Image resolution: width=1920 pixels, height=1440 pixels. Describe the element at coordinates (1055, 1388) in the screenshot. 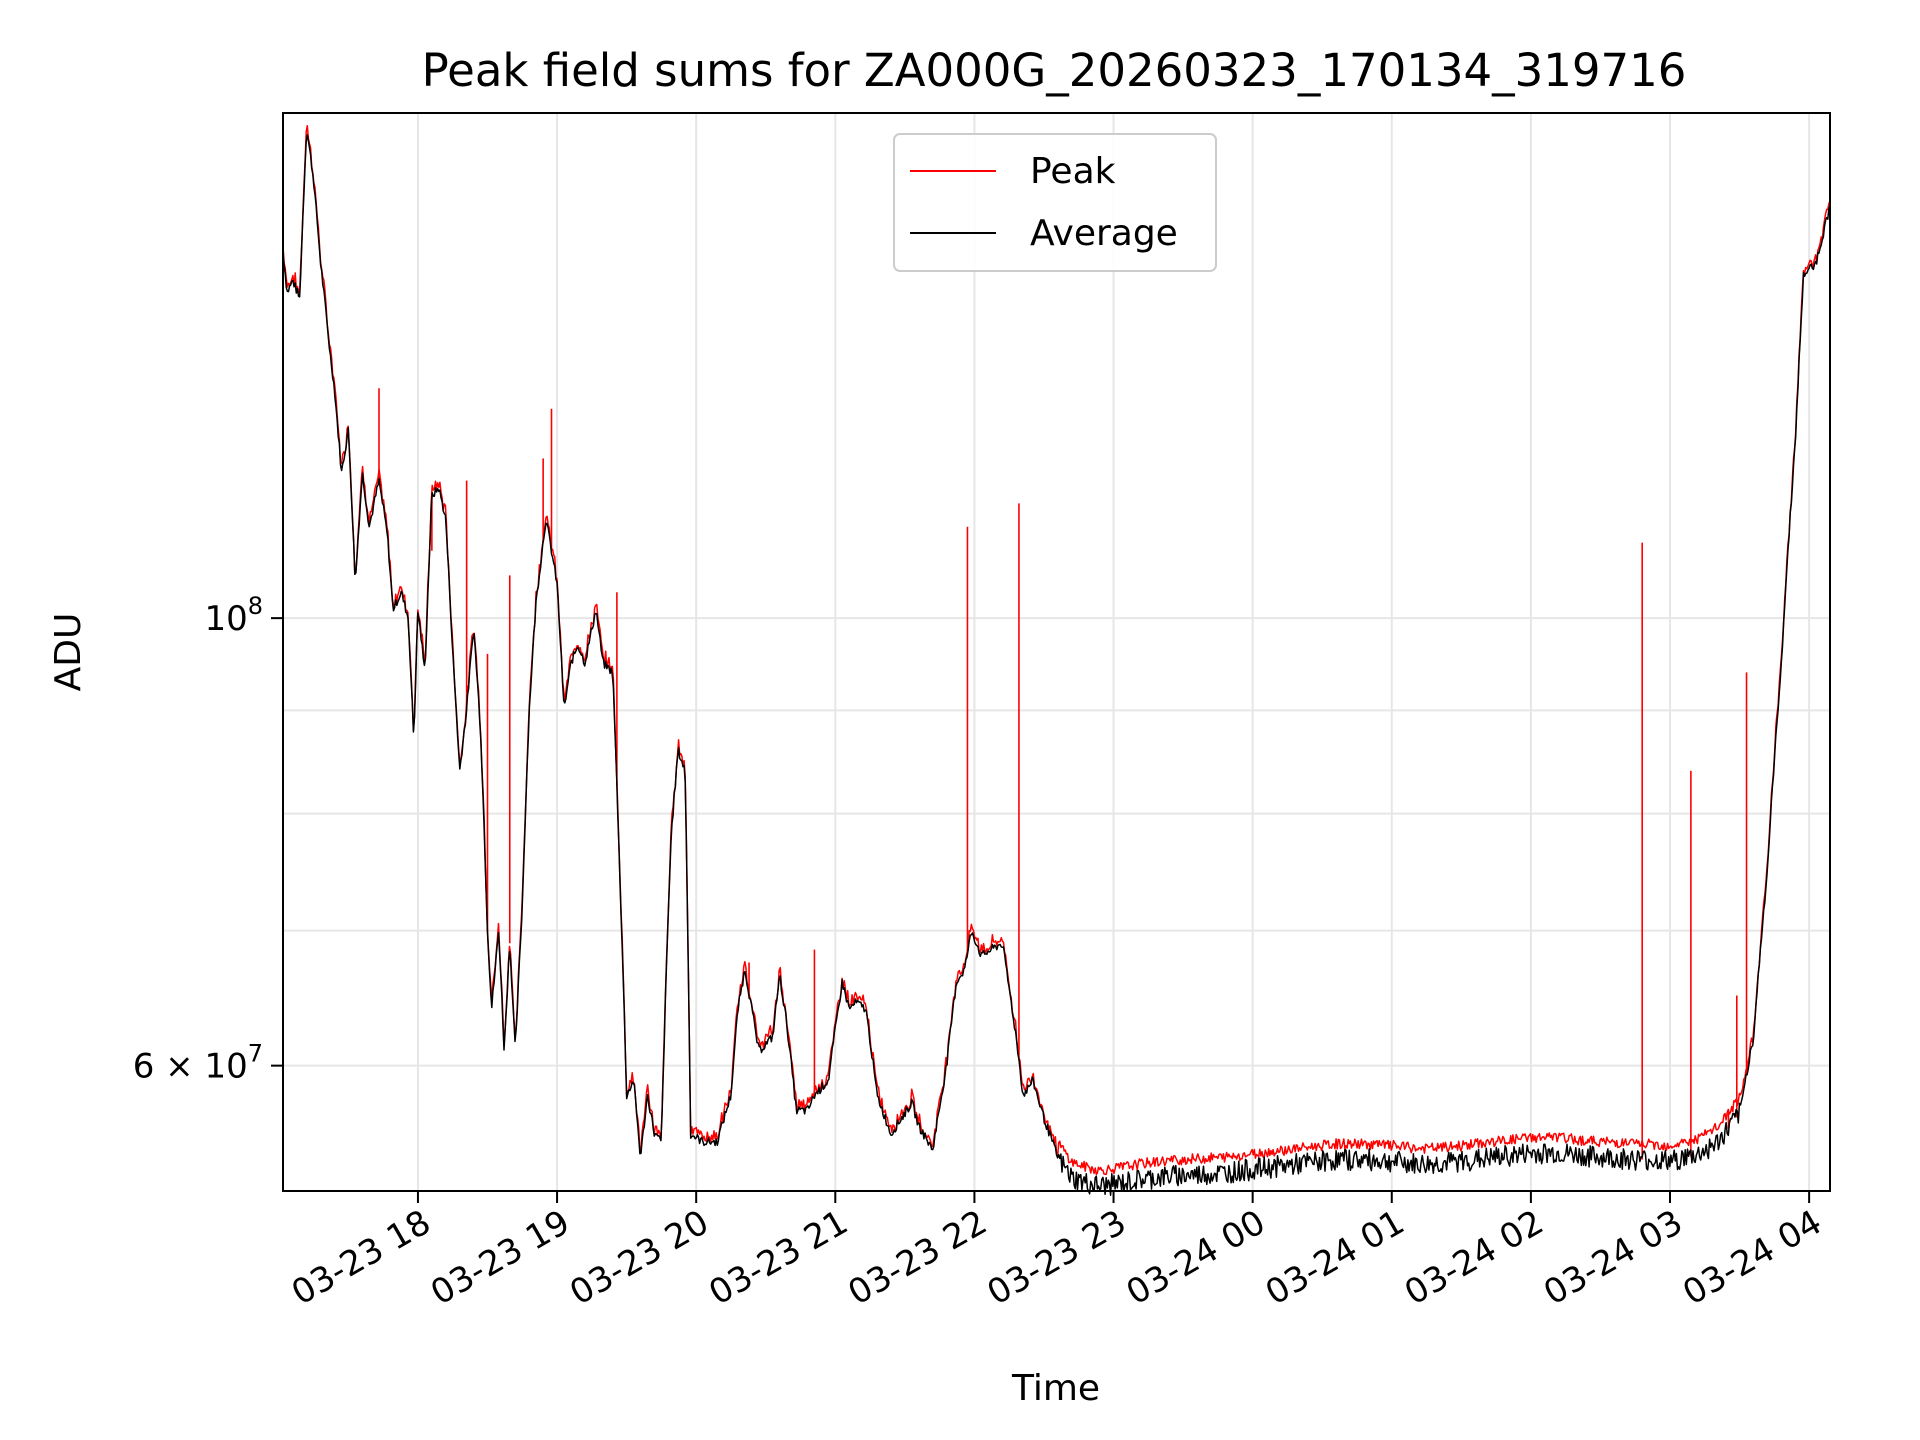

I see `x-axis-label: Time` at that location.